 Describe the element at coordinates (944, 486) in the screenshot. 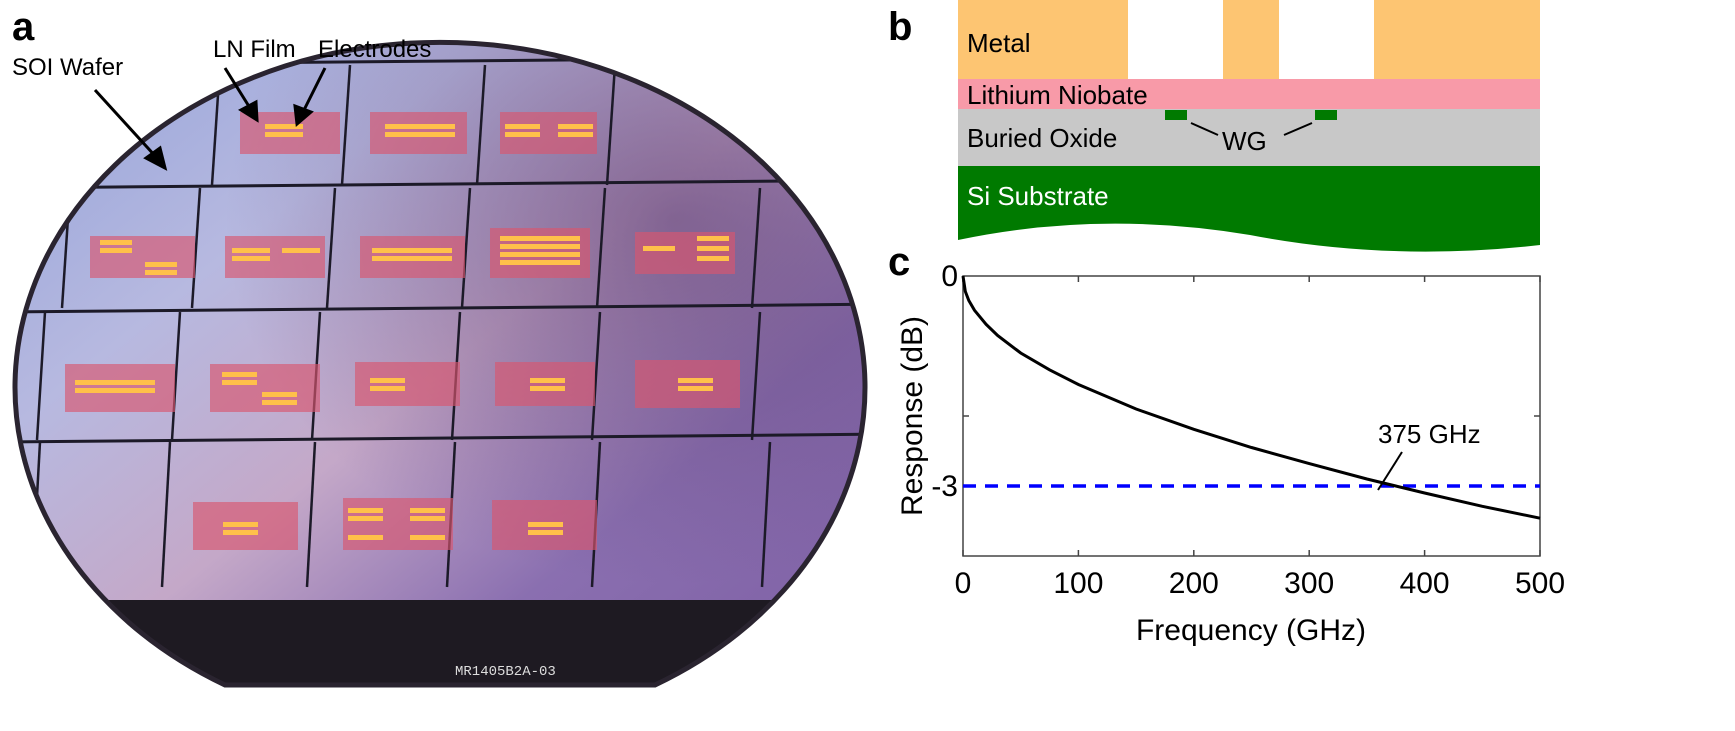

I see `y-tick-label: -3` at that location.